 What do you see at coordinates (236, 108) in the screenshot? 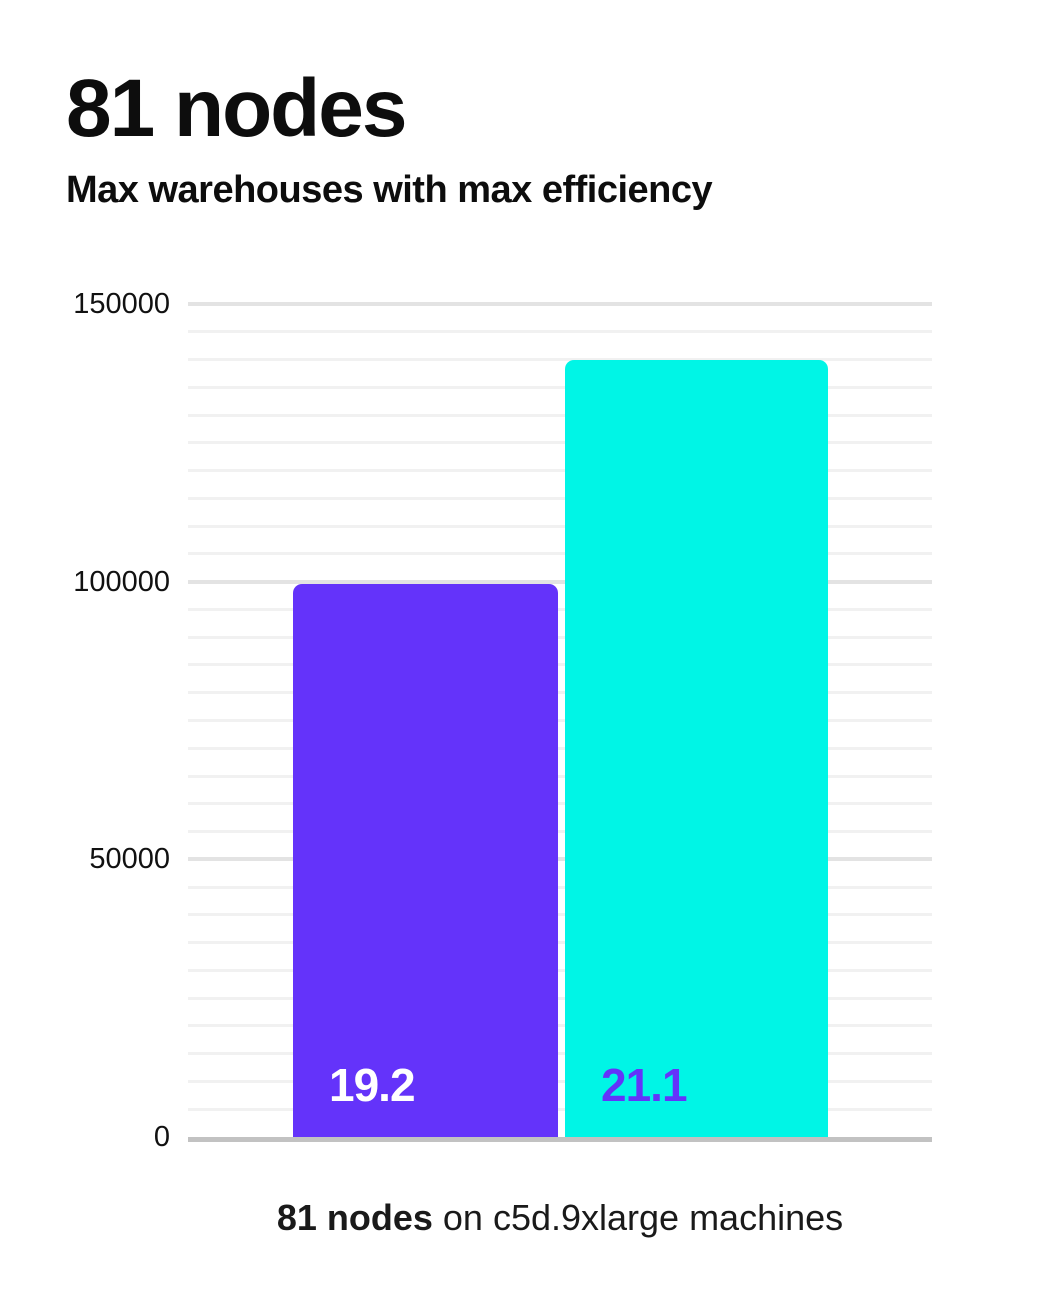
I see `chart-title: 81 nodes` at bounding box center [236, 108].